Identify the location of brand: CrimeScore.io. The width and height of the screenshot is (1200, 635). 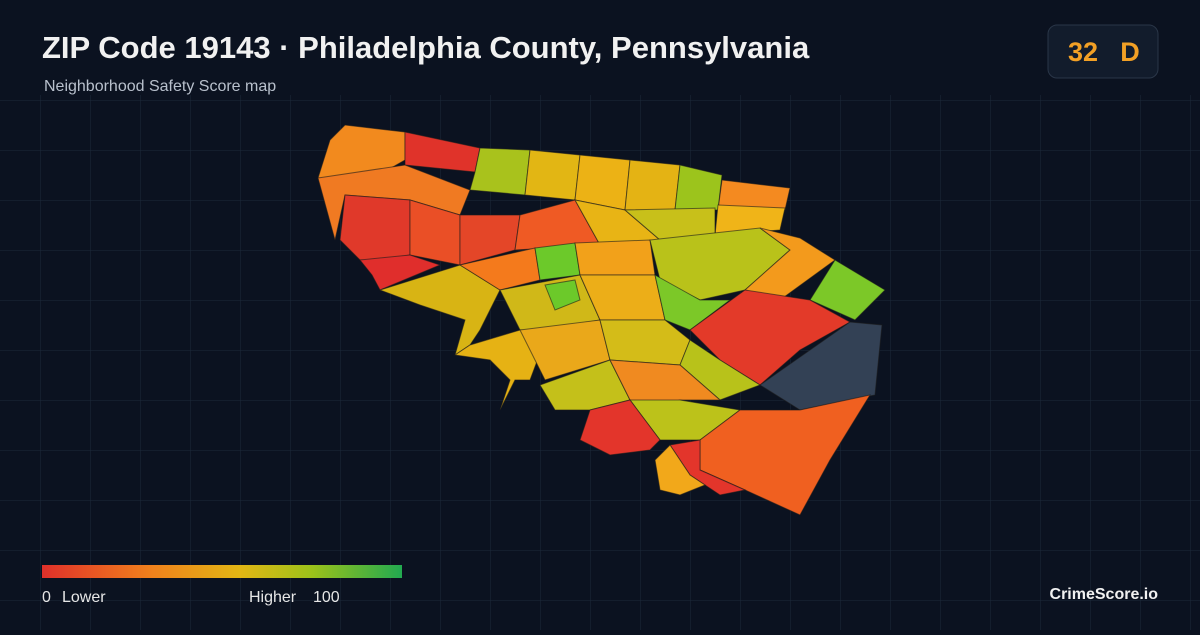
(1104, 594).